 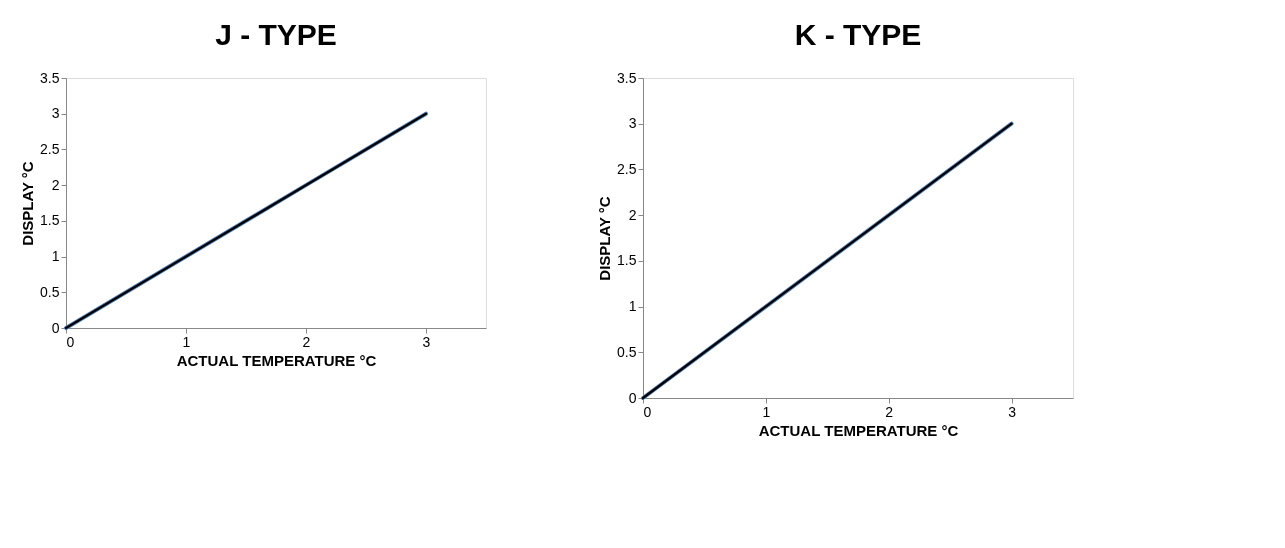 I want to click on chart-title: J - TYPE, so click(x=276, y=34).